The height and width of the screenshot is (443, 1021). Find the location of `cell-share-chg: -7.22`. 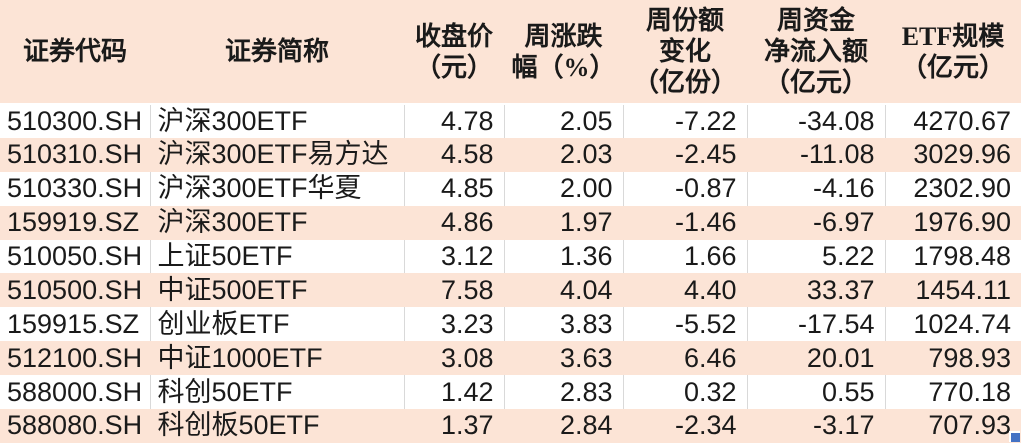

cell-share-chg: -7.22 is located at coordinates (685, 121).